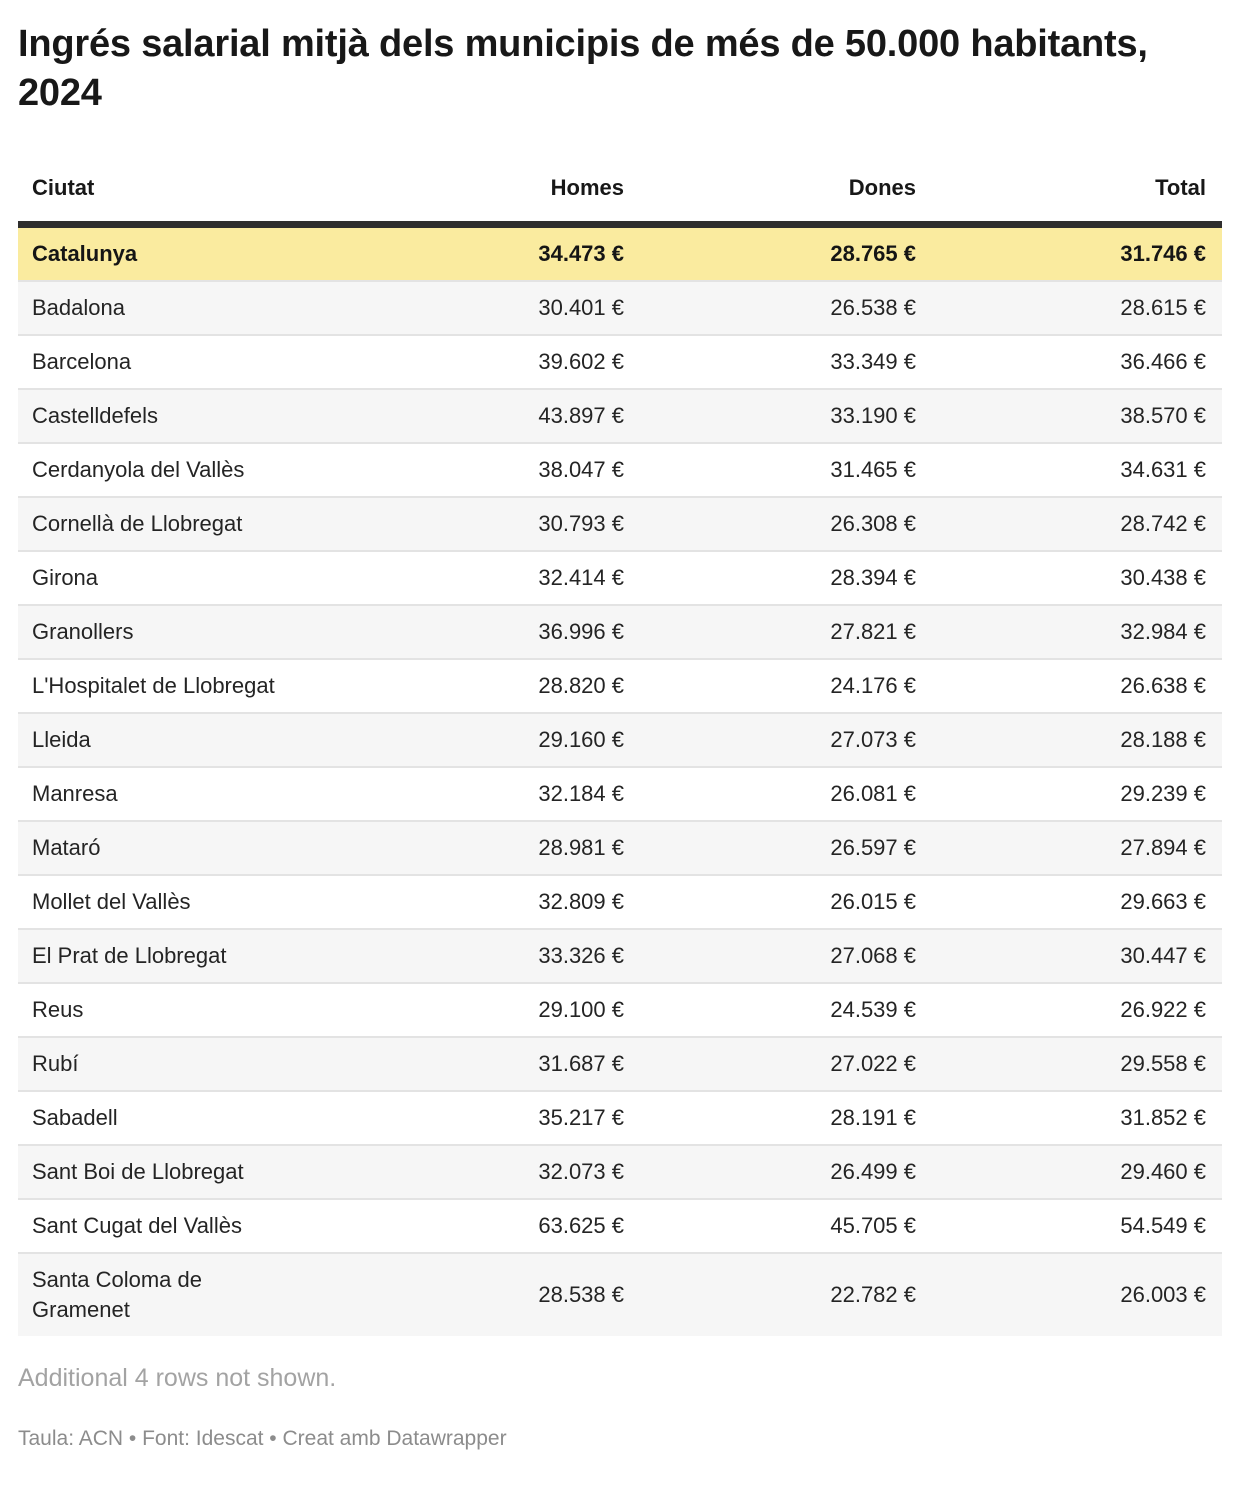 This screenshot has height=1510, width=1240. I want to click on city-name: Granollers, so click(83, 631).